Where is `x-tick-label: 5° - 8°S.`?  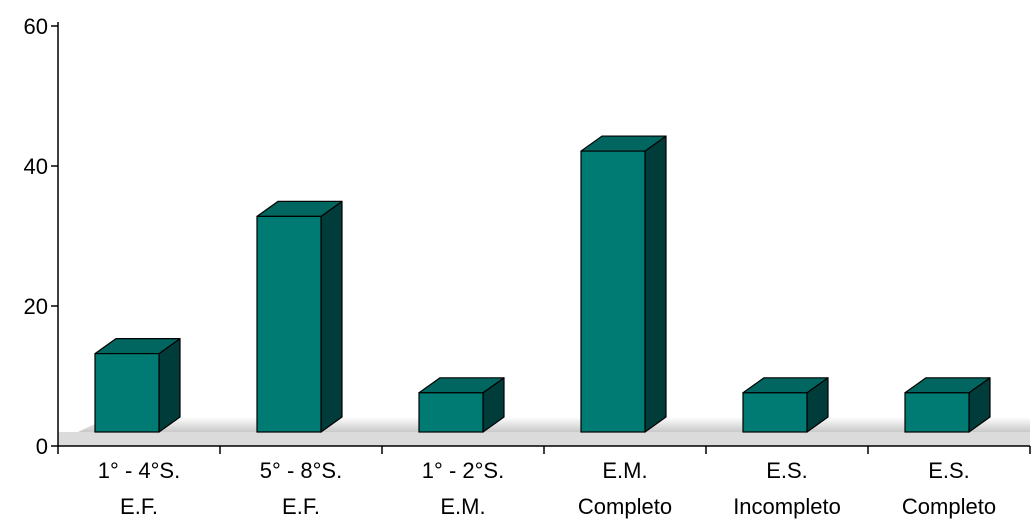
x-tick-label: 5° - 8°S. is located at coordinates (301, 470).